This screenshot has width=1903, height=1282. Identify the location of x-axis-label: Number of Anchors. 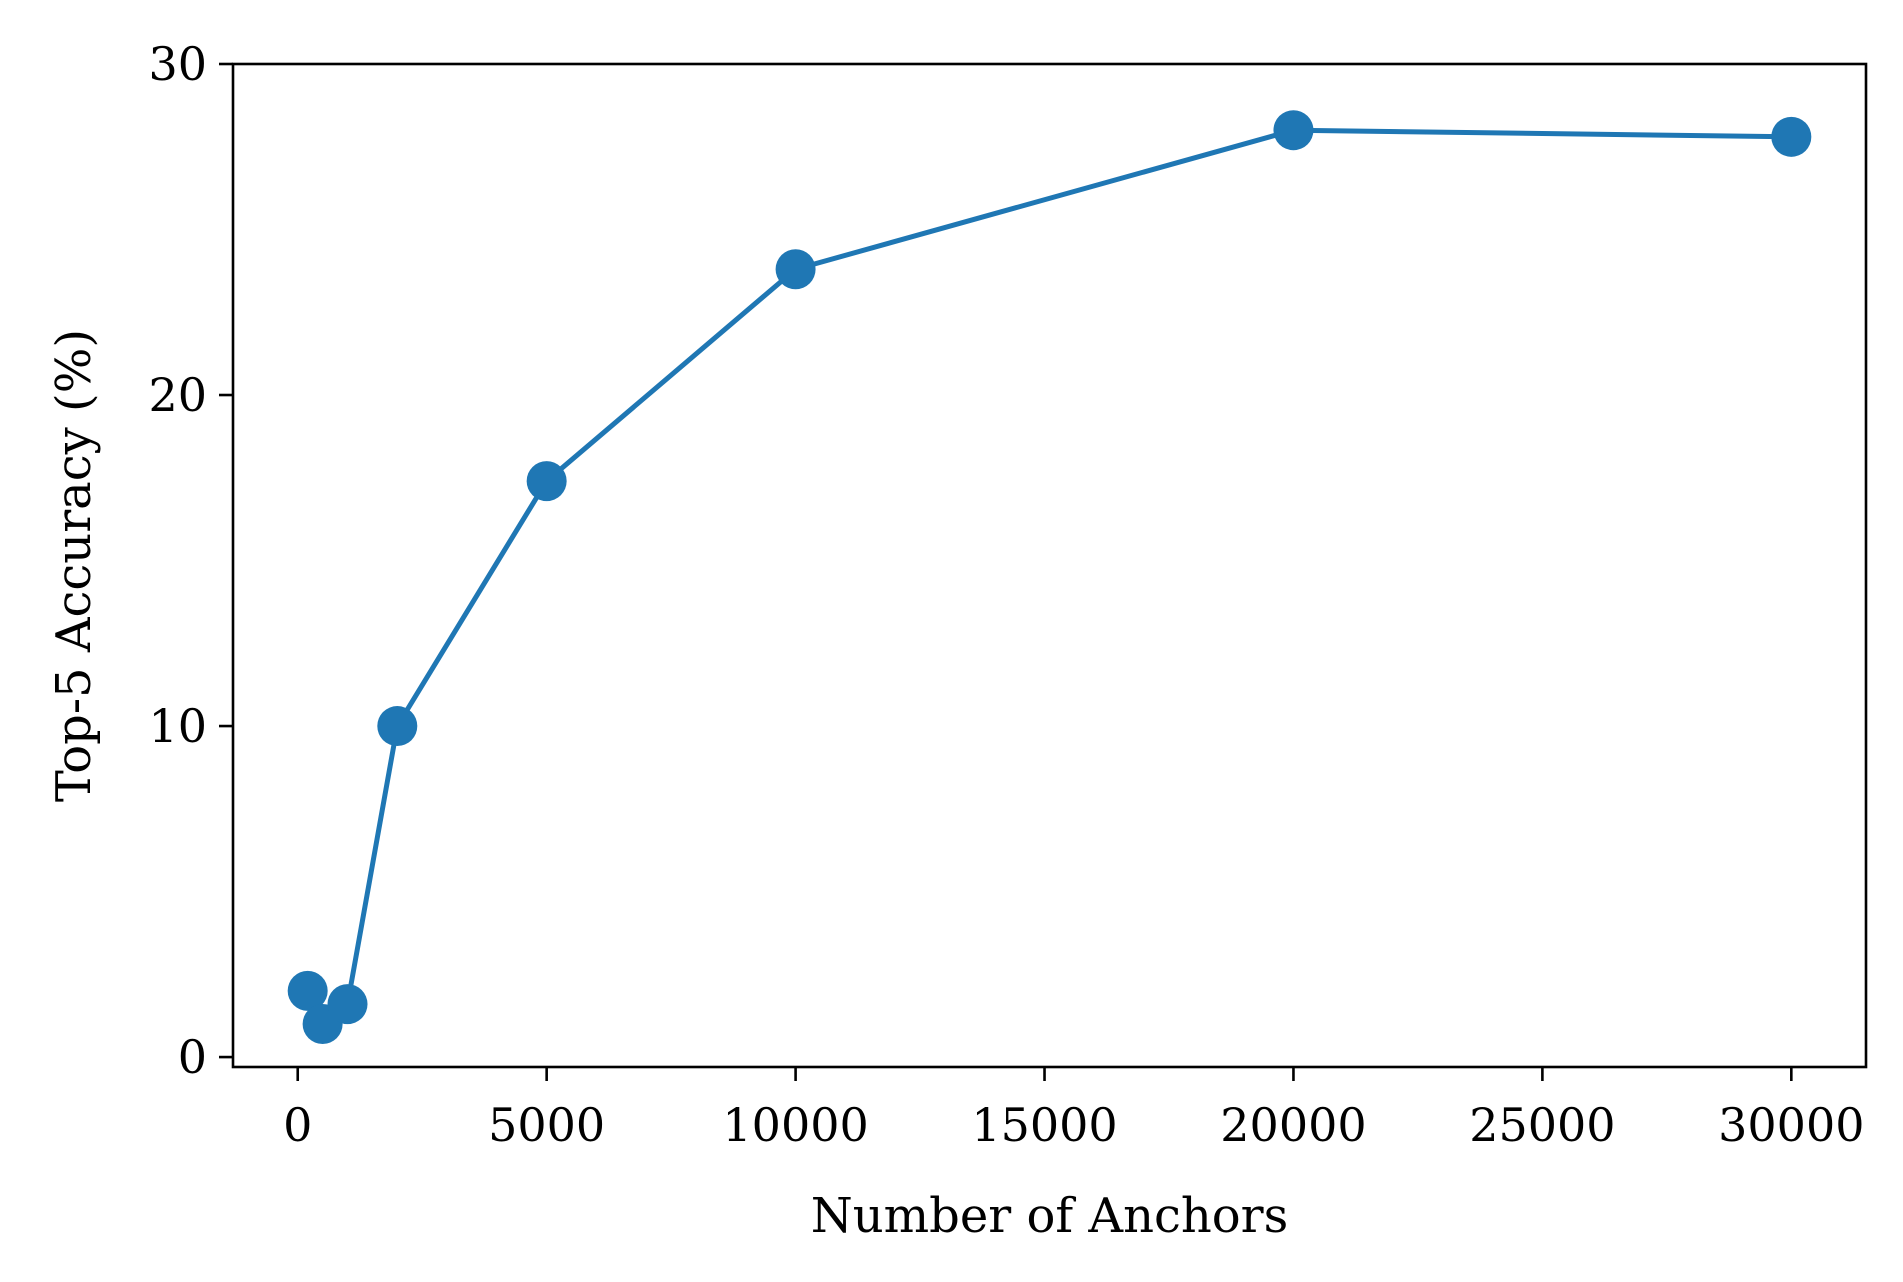
(1050, 1216).